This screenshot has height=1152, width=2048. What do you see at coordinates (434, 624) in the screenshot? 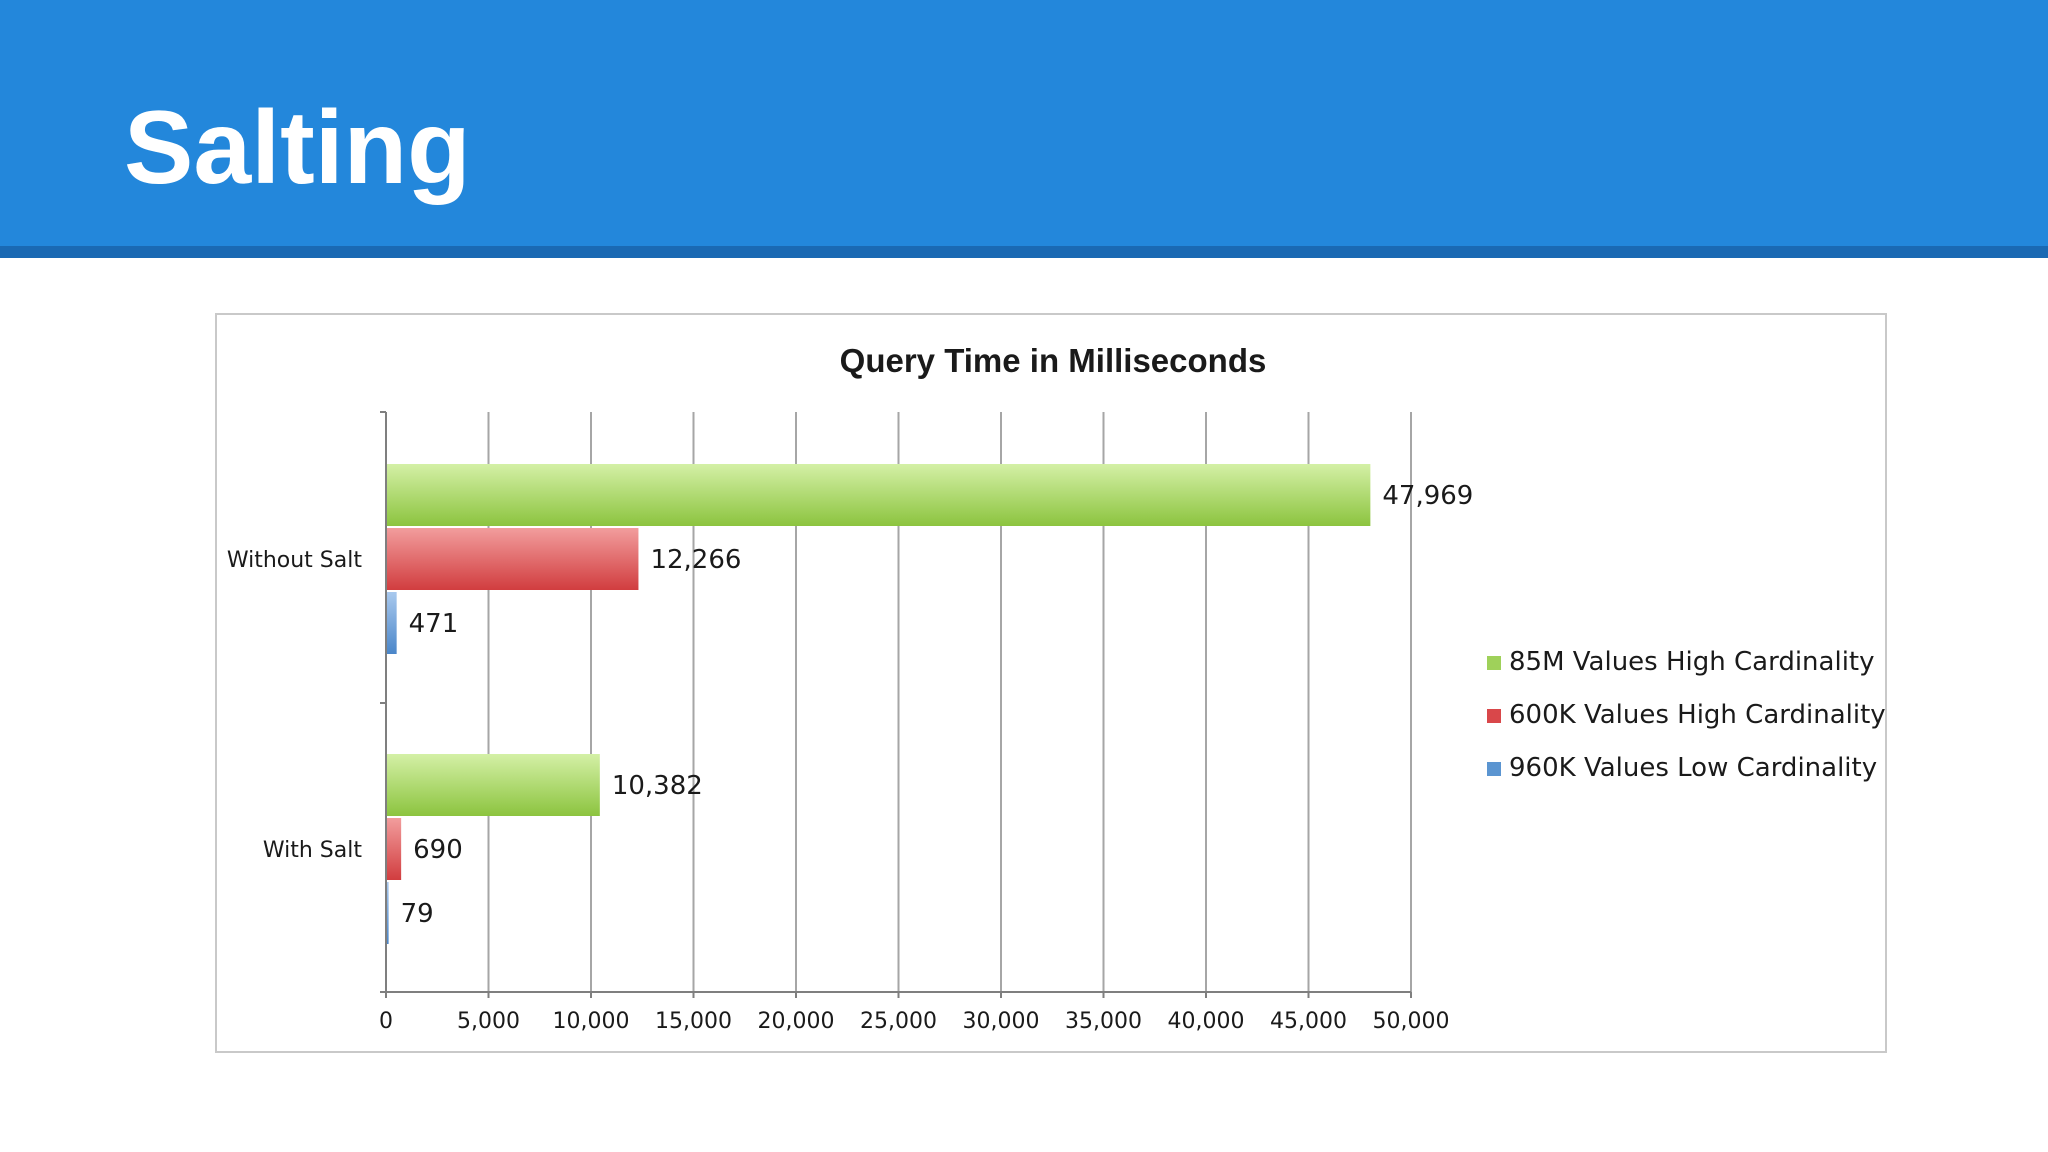
I see `data-label: 471` at bounding box center [434, 624].